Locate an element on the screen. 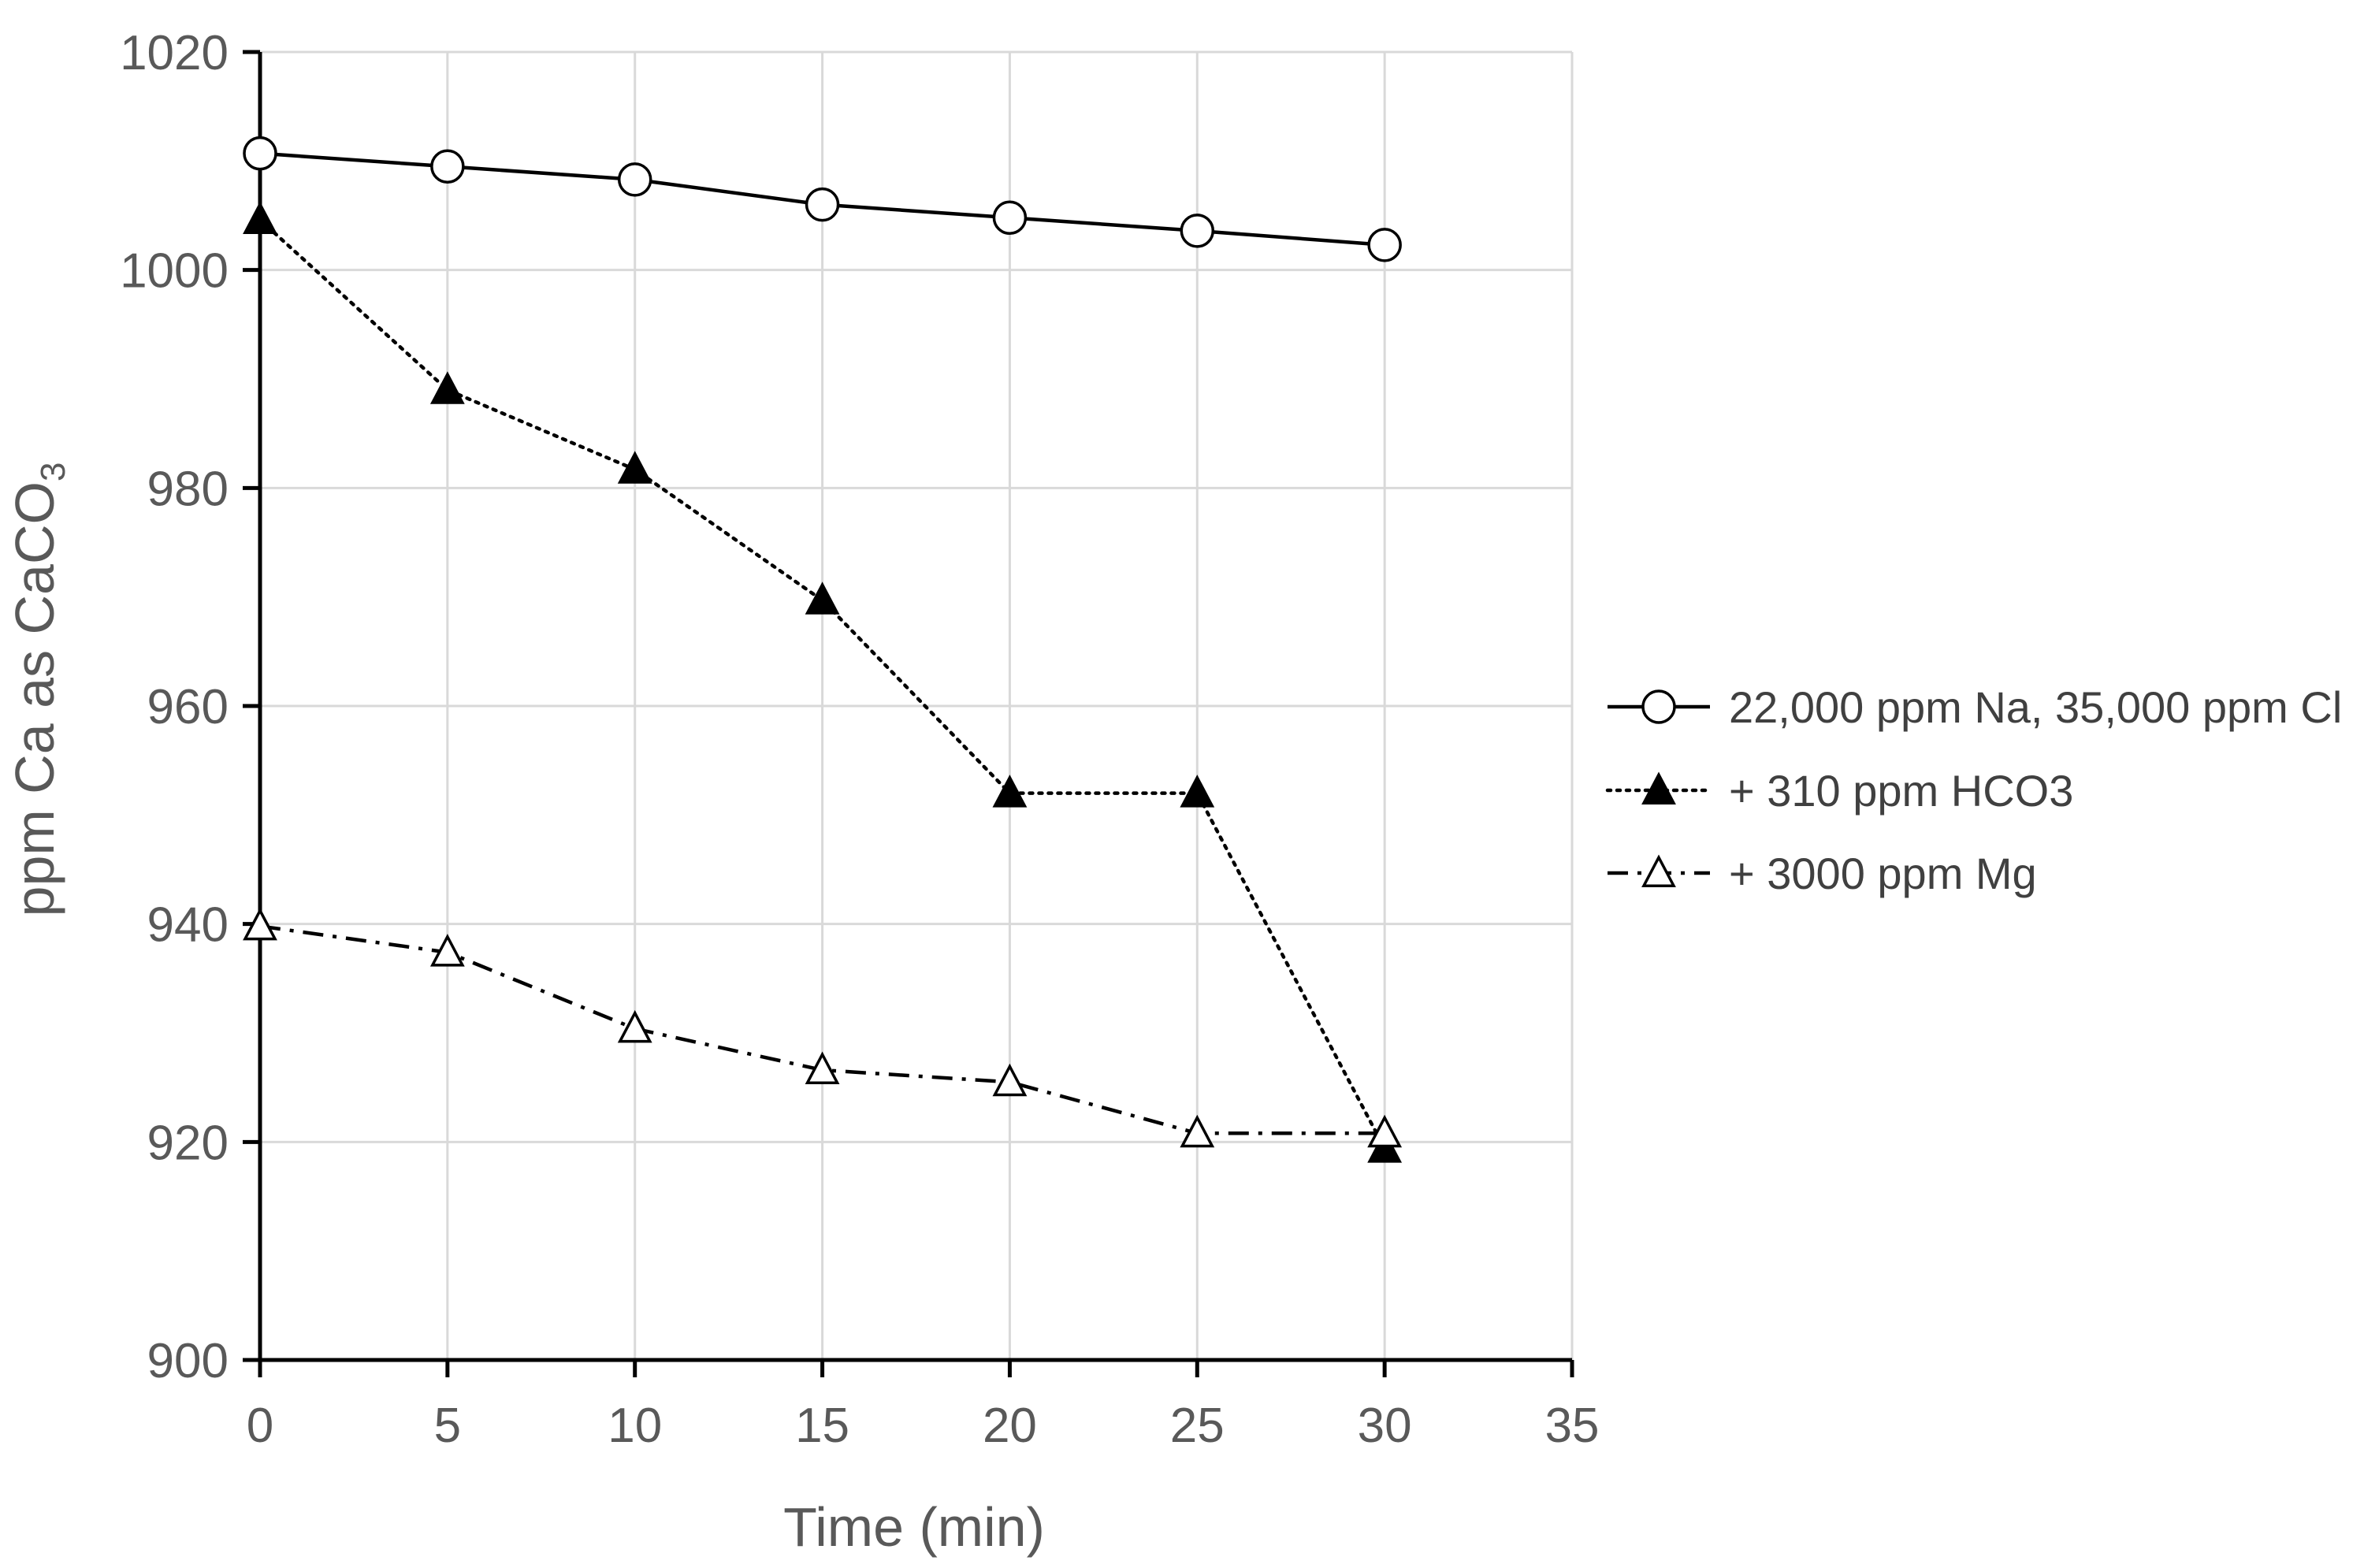 Image resolution: width=2364 pixels, height=1568 pixels. legend-label: + 3000 ppm Mg is located at coordinates (1883, 874).